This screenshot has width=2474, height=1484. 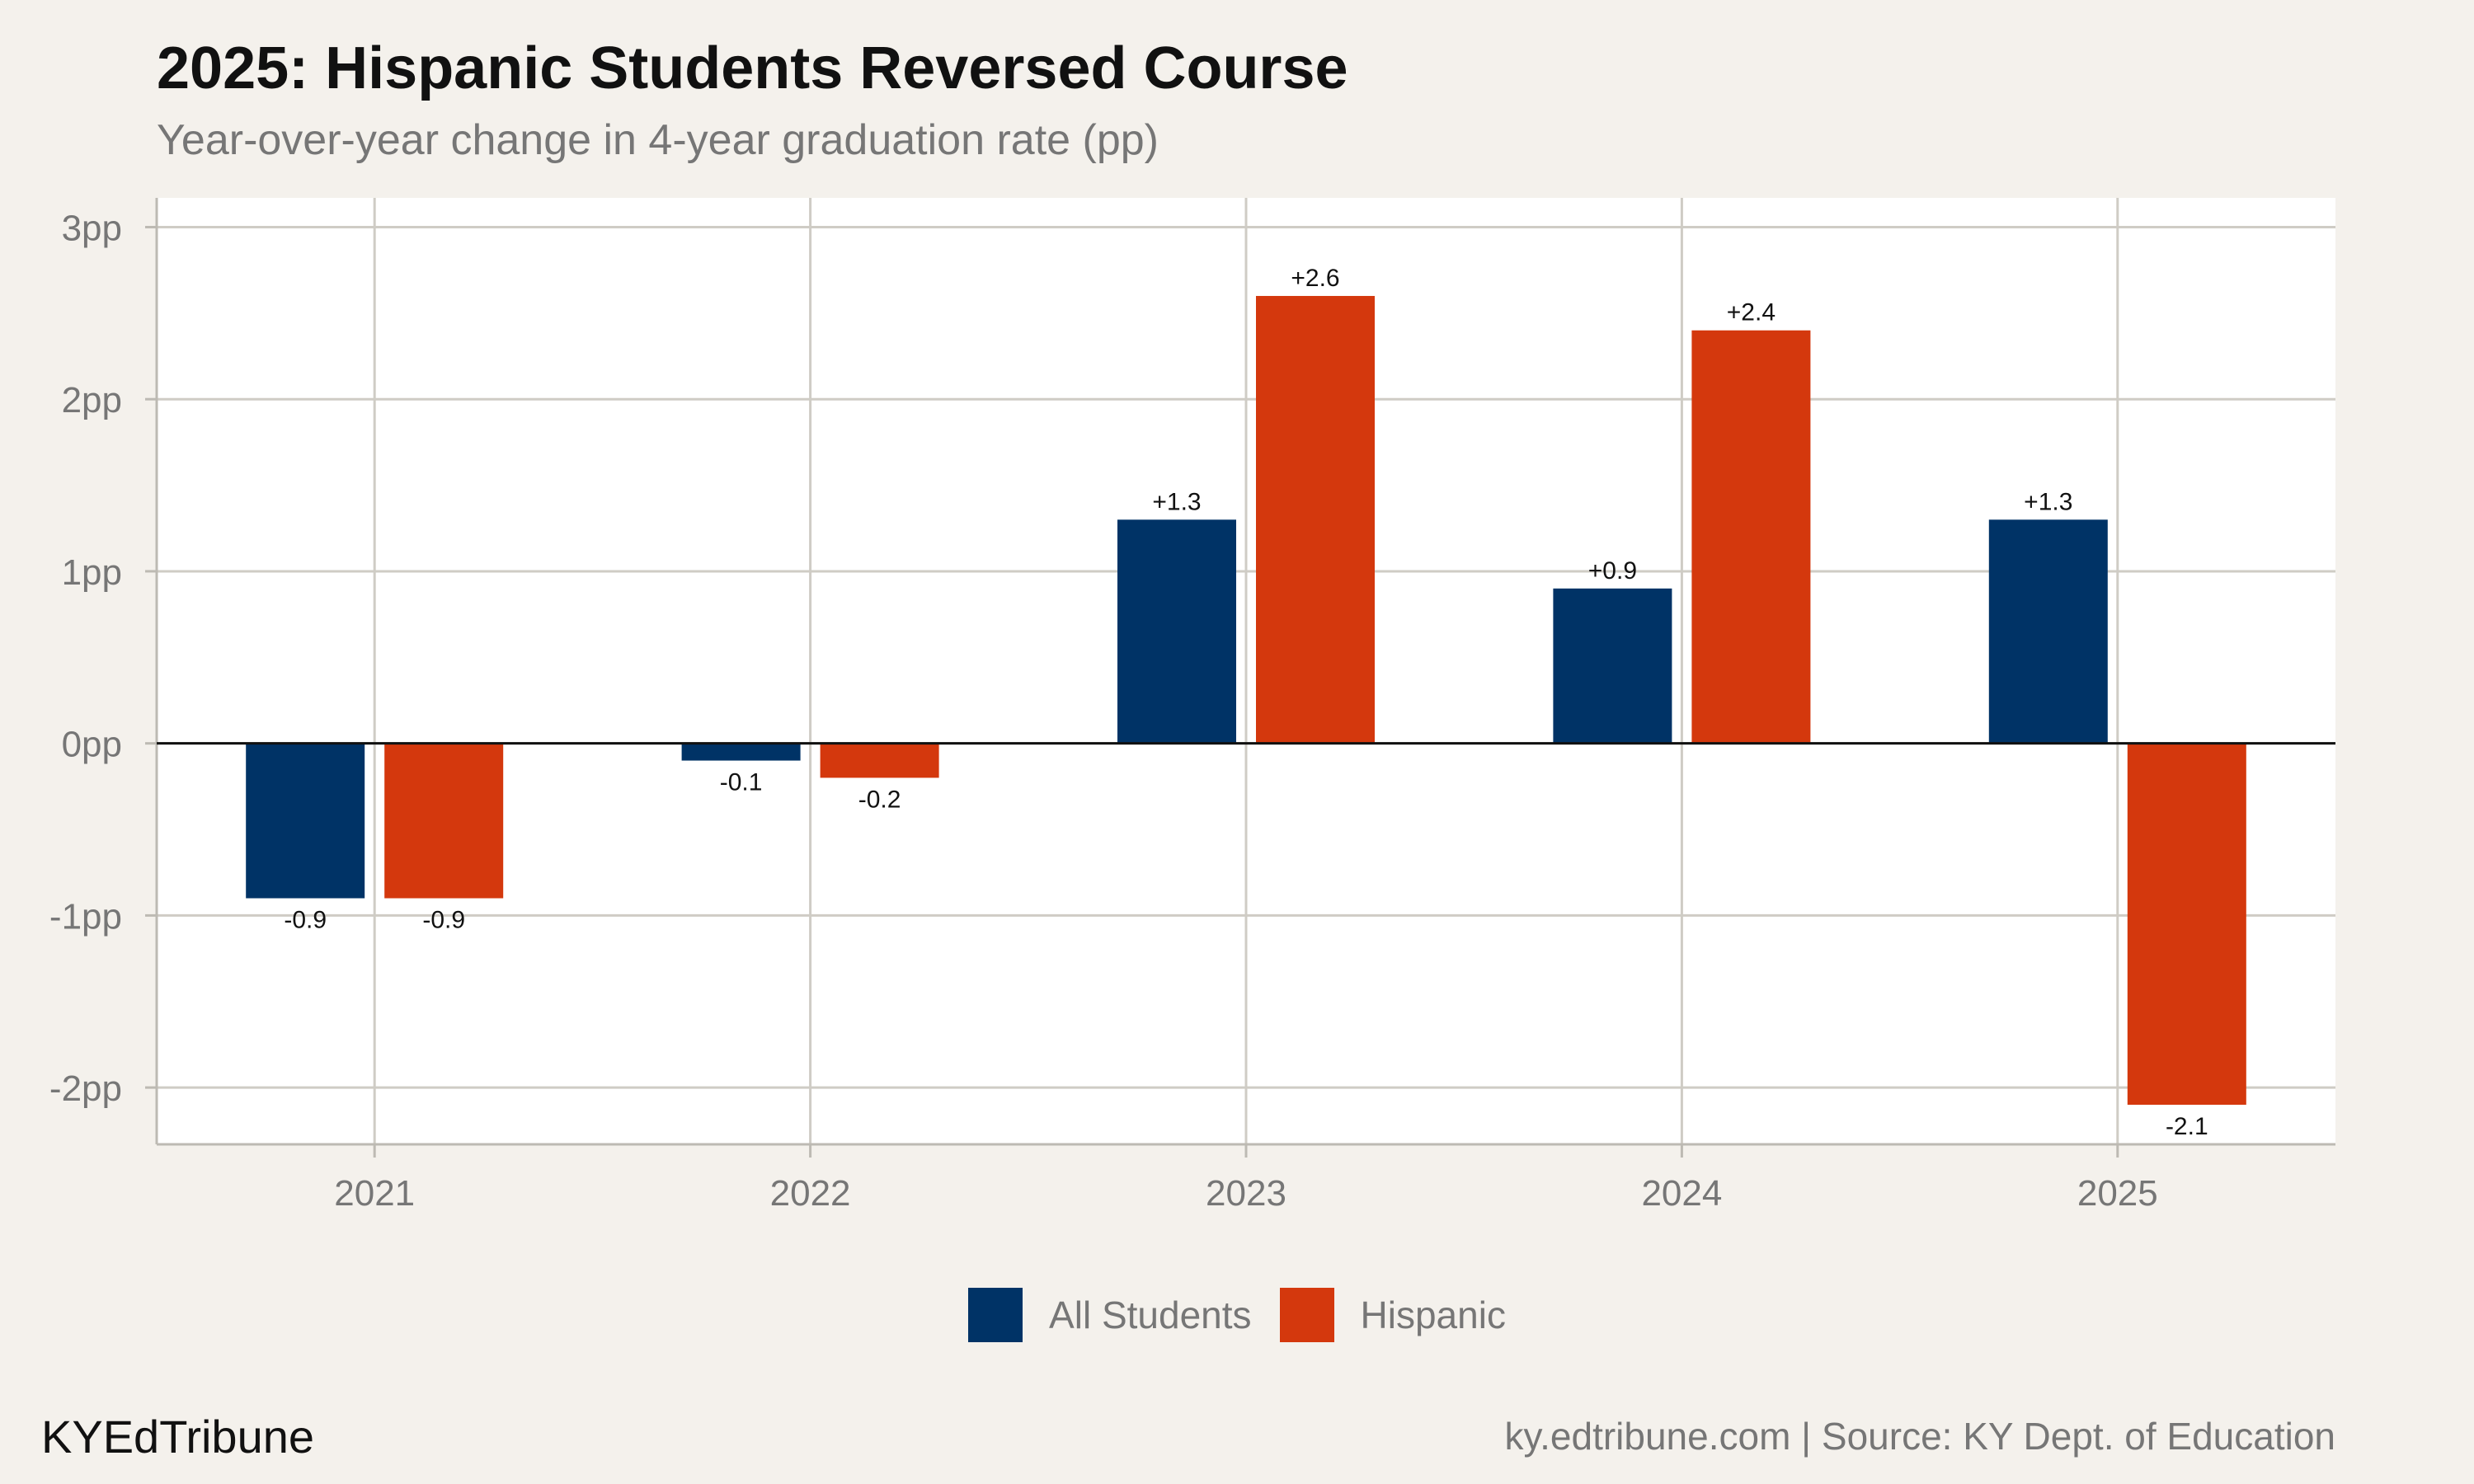 What do you see at coordinates (85, 916) in the screenshot?
I see `y-tick-label: -1pp` at bounding box center [85, 916].